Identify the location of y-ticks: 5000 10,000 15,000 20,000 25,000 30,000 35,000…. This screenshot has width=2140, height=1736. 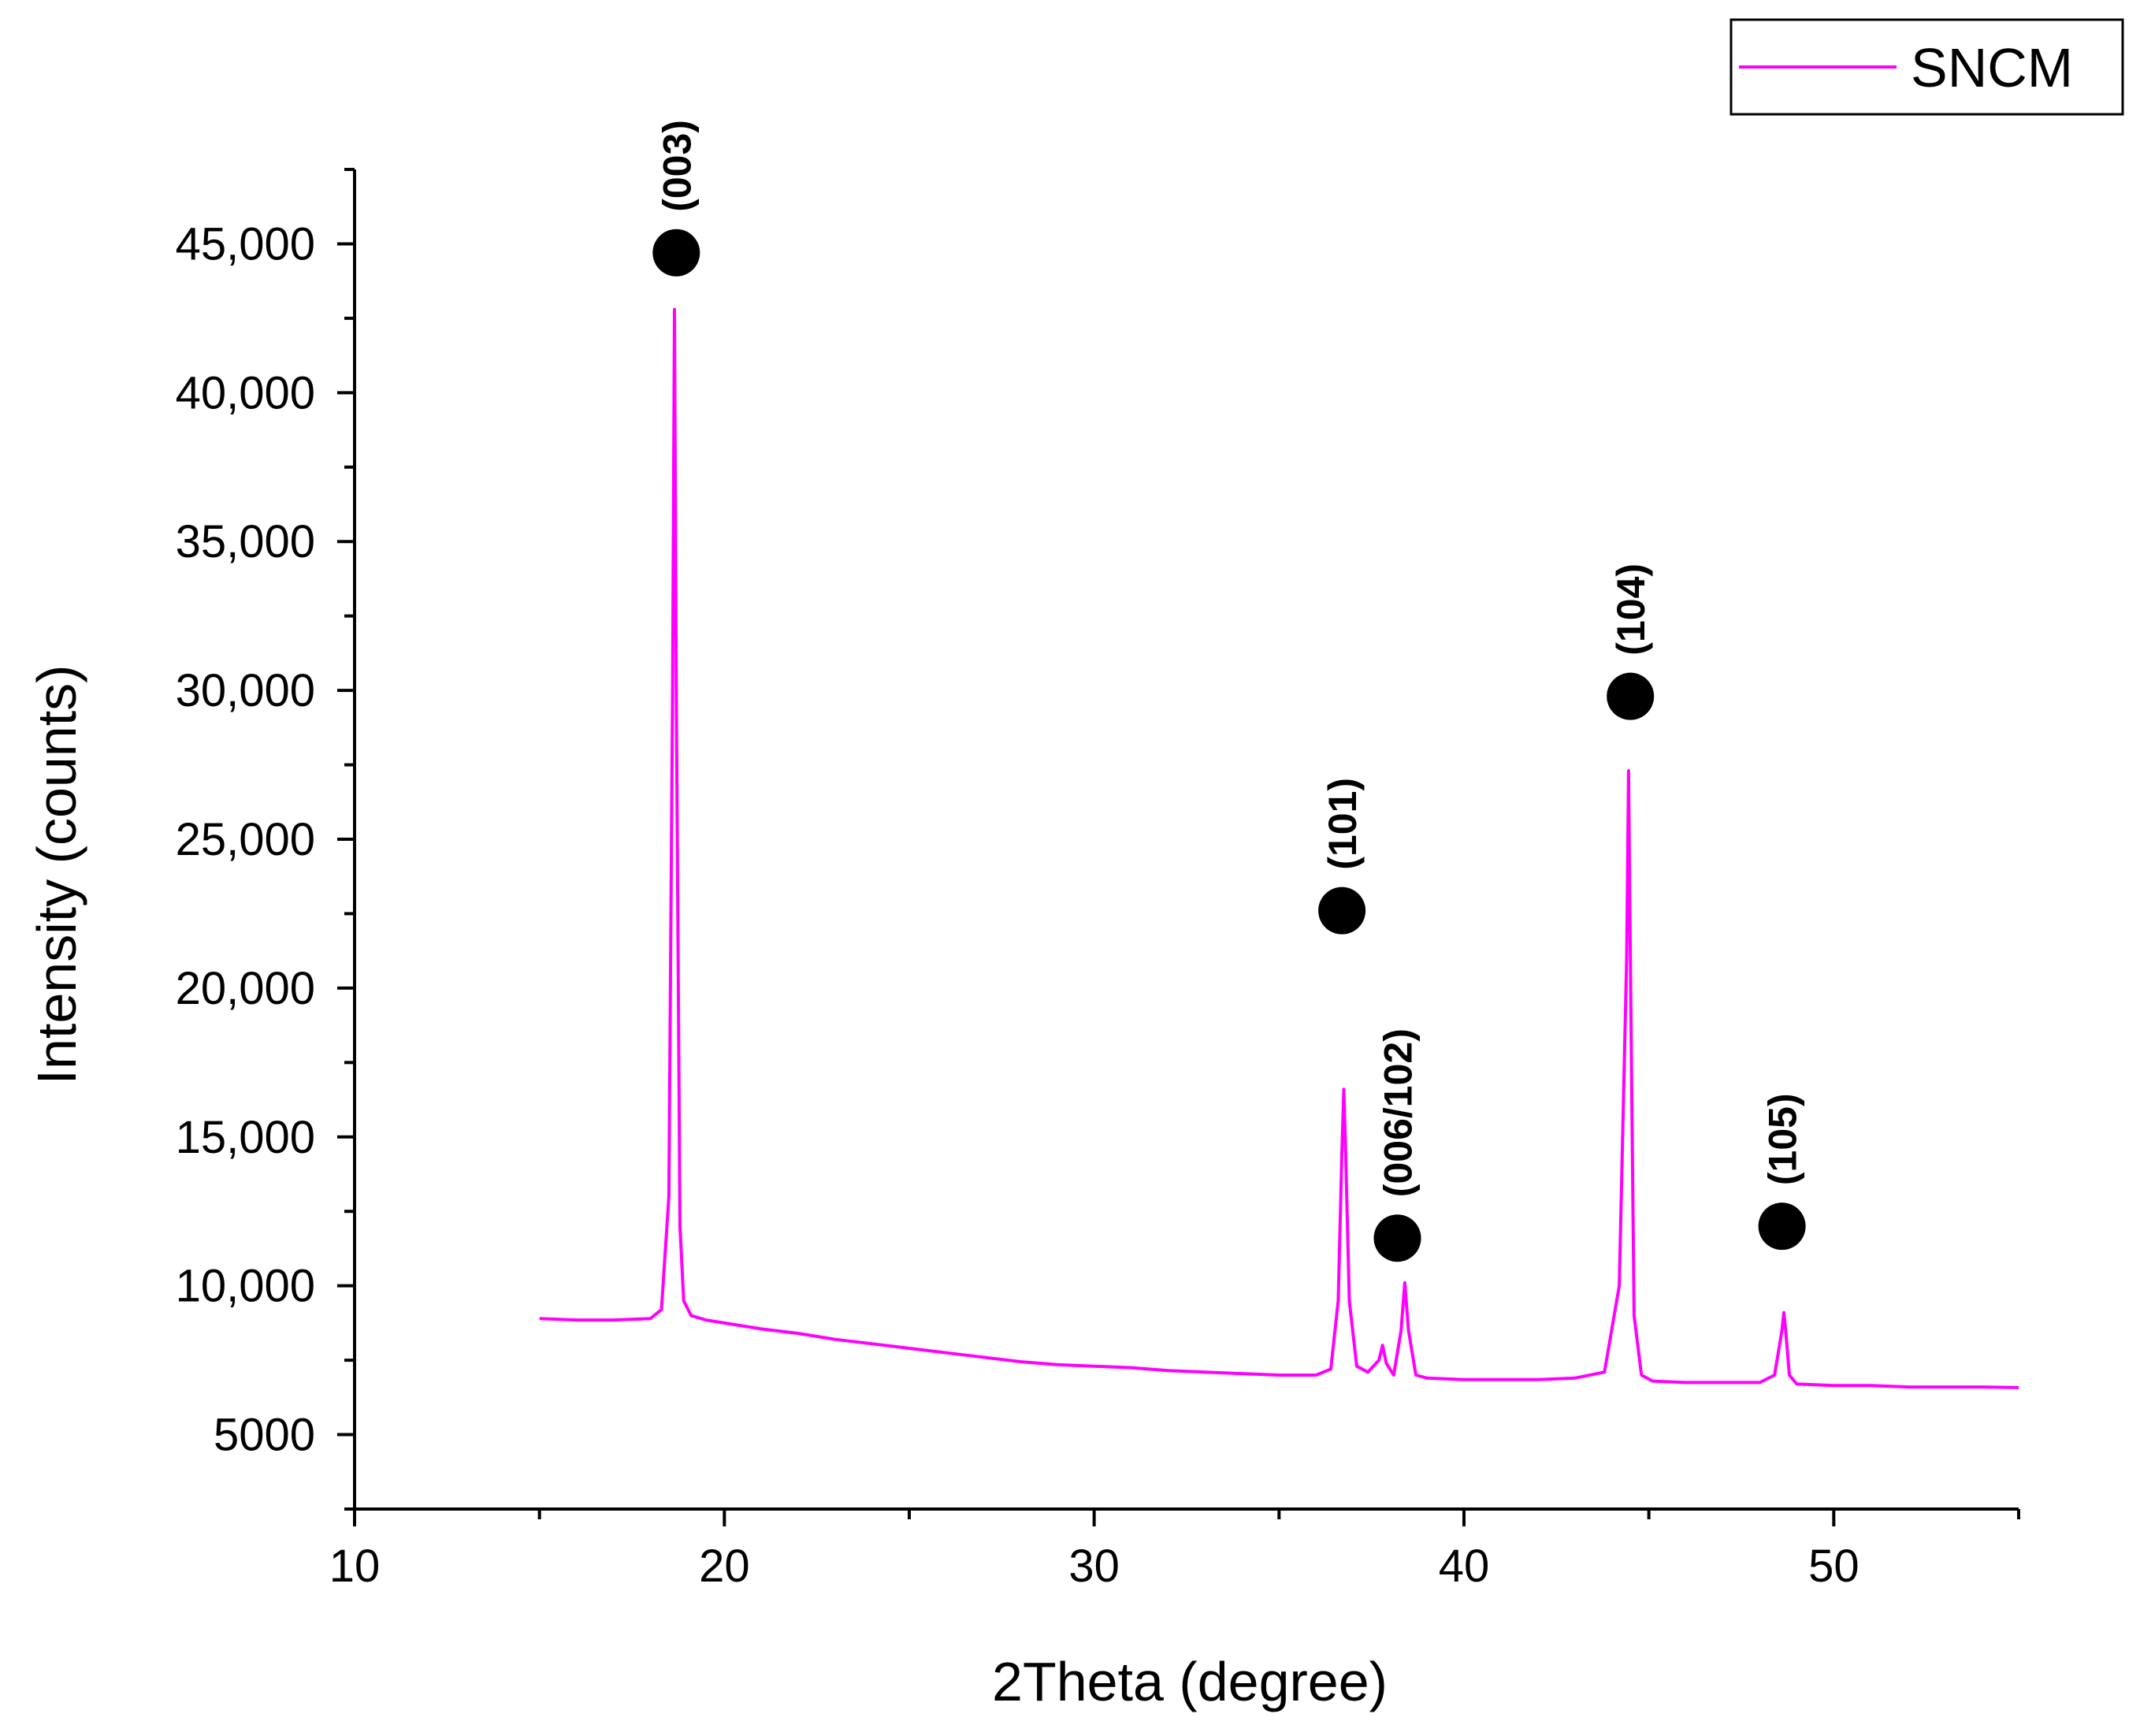
(265, 839).